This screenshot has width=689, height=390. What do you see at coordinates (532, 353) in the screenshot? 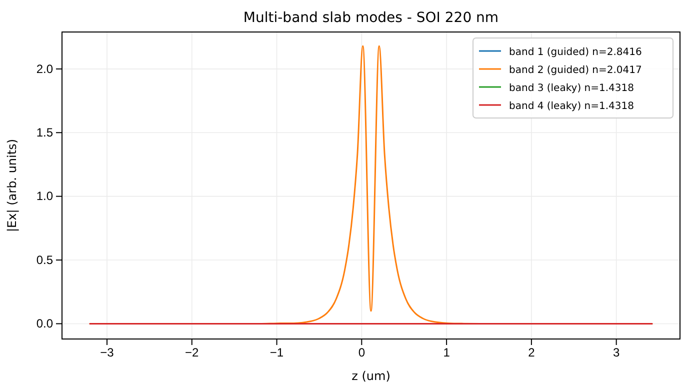
I see `x-tick-label: 2` at bounding box center [532, 353].